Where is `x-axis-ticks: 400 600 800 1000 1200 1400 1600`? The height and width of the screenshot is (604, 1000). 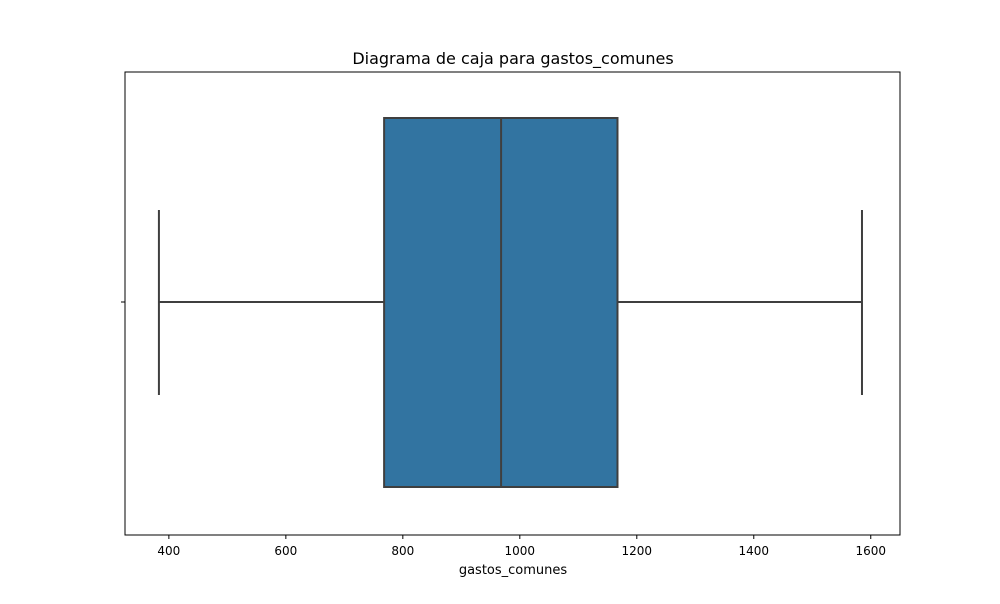 x-axis-ticks: 400 600 800 1000 1200 1400 1600 is located at coordinates (521, 546).